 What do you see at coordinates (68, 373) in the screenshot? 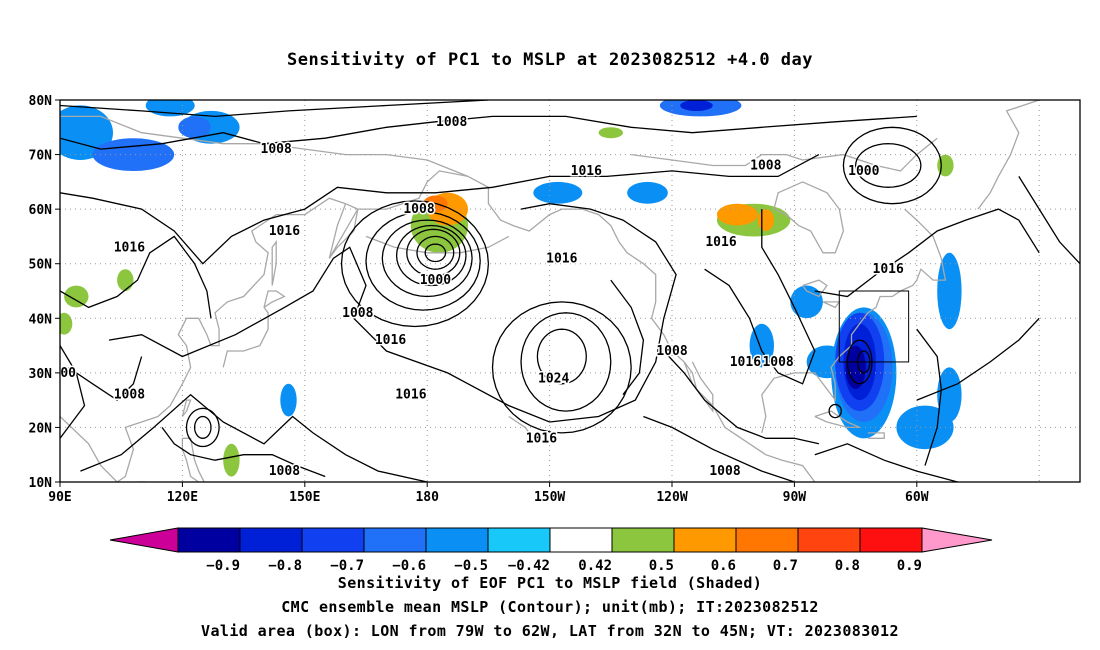
I see `contour-label: 00` at bounding box center [68, 373].